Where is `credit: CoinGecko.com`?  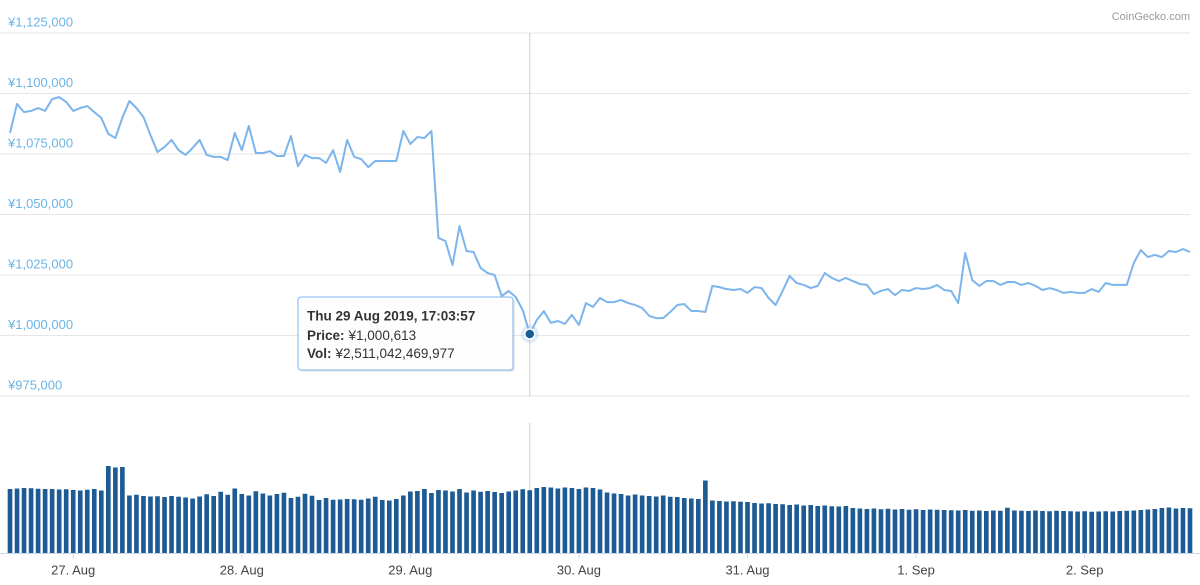 credit: CoinGecko.com is located at coordinates (1151, 17).